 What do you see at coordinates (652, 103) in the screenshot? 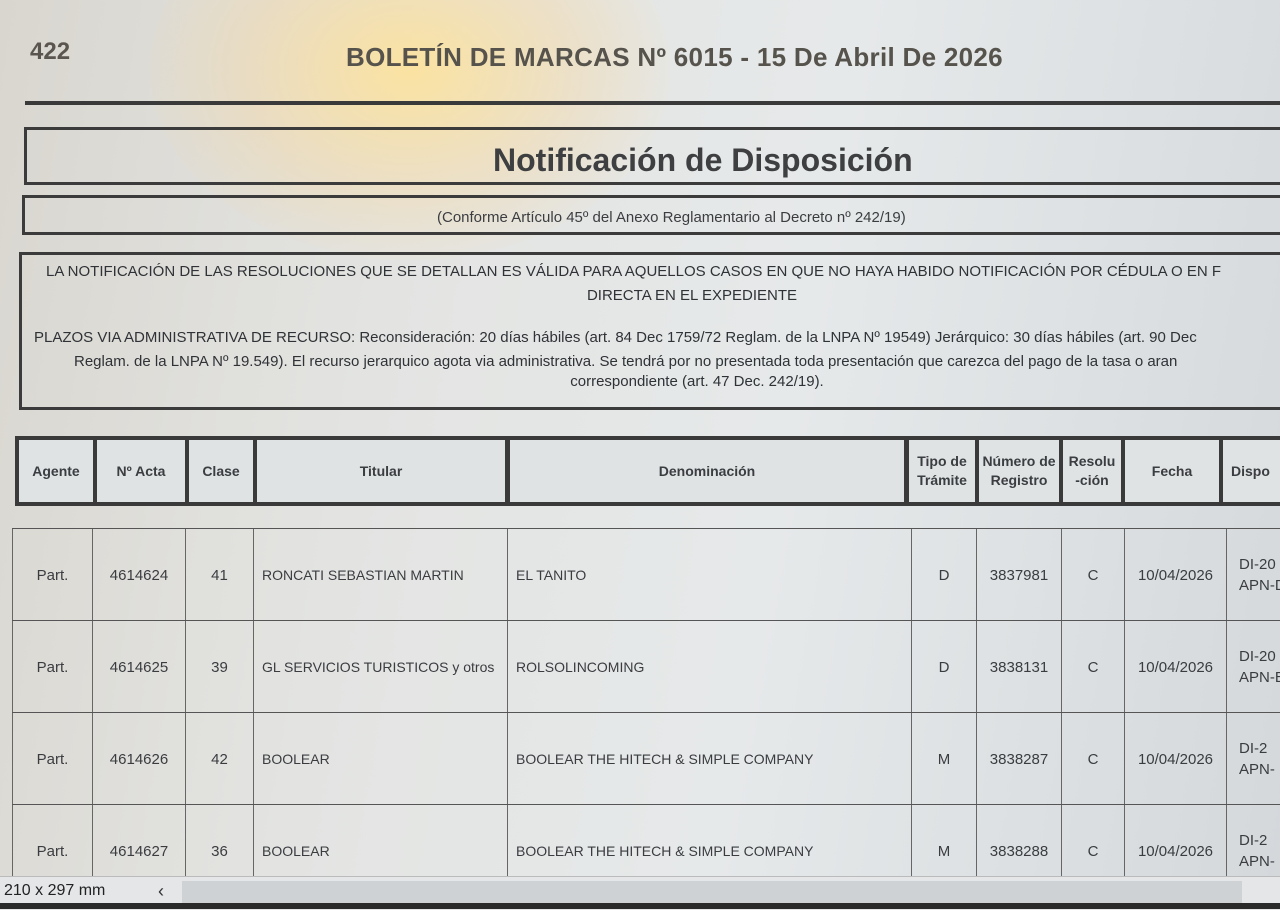
I see `header-divider` at bounding box center [652, 103].